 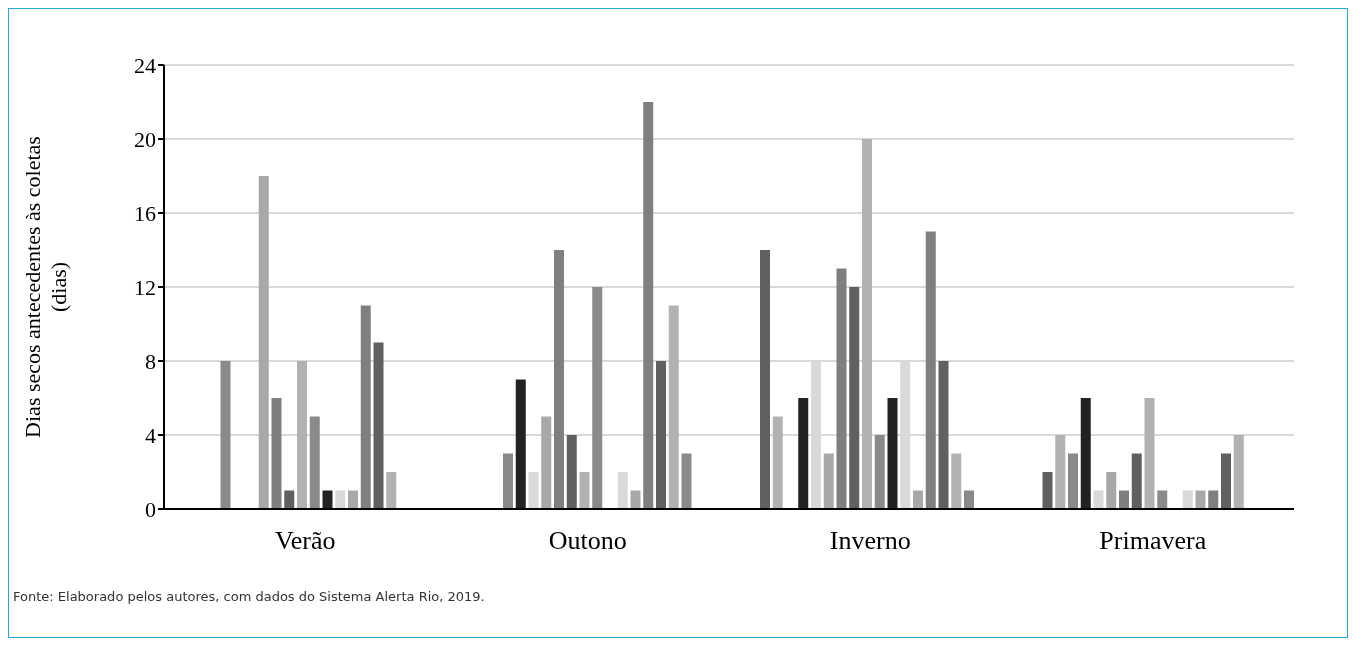 I want to click on source-note: Fonte: Elaborado pelos autores, com dados do Sistema Alerta Rio, 2019., so click(x=249, y=596).